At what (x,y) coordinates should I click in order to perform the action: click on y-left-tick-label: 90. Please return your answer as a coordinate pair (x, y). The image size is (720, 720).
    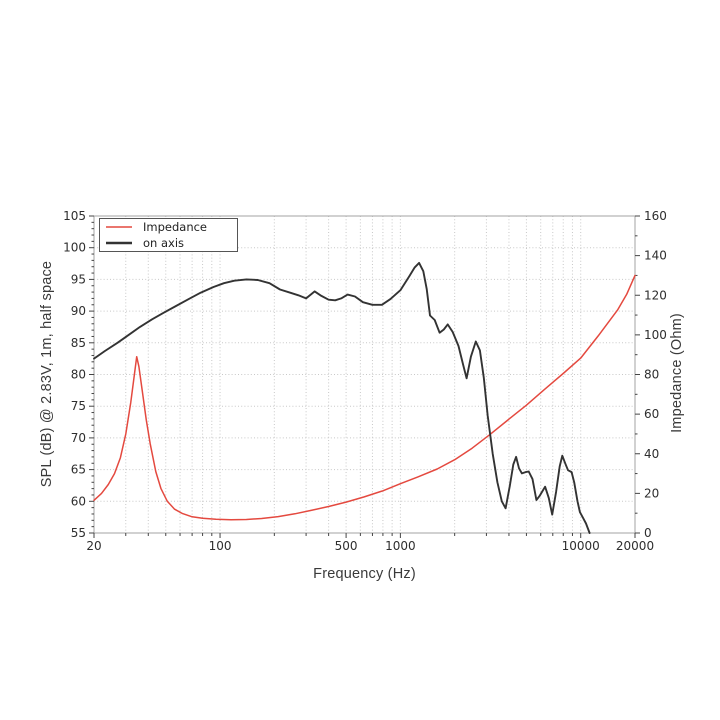
    Looking at the image, I should click on (78, 311).